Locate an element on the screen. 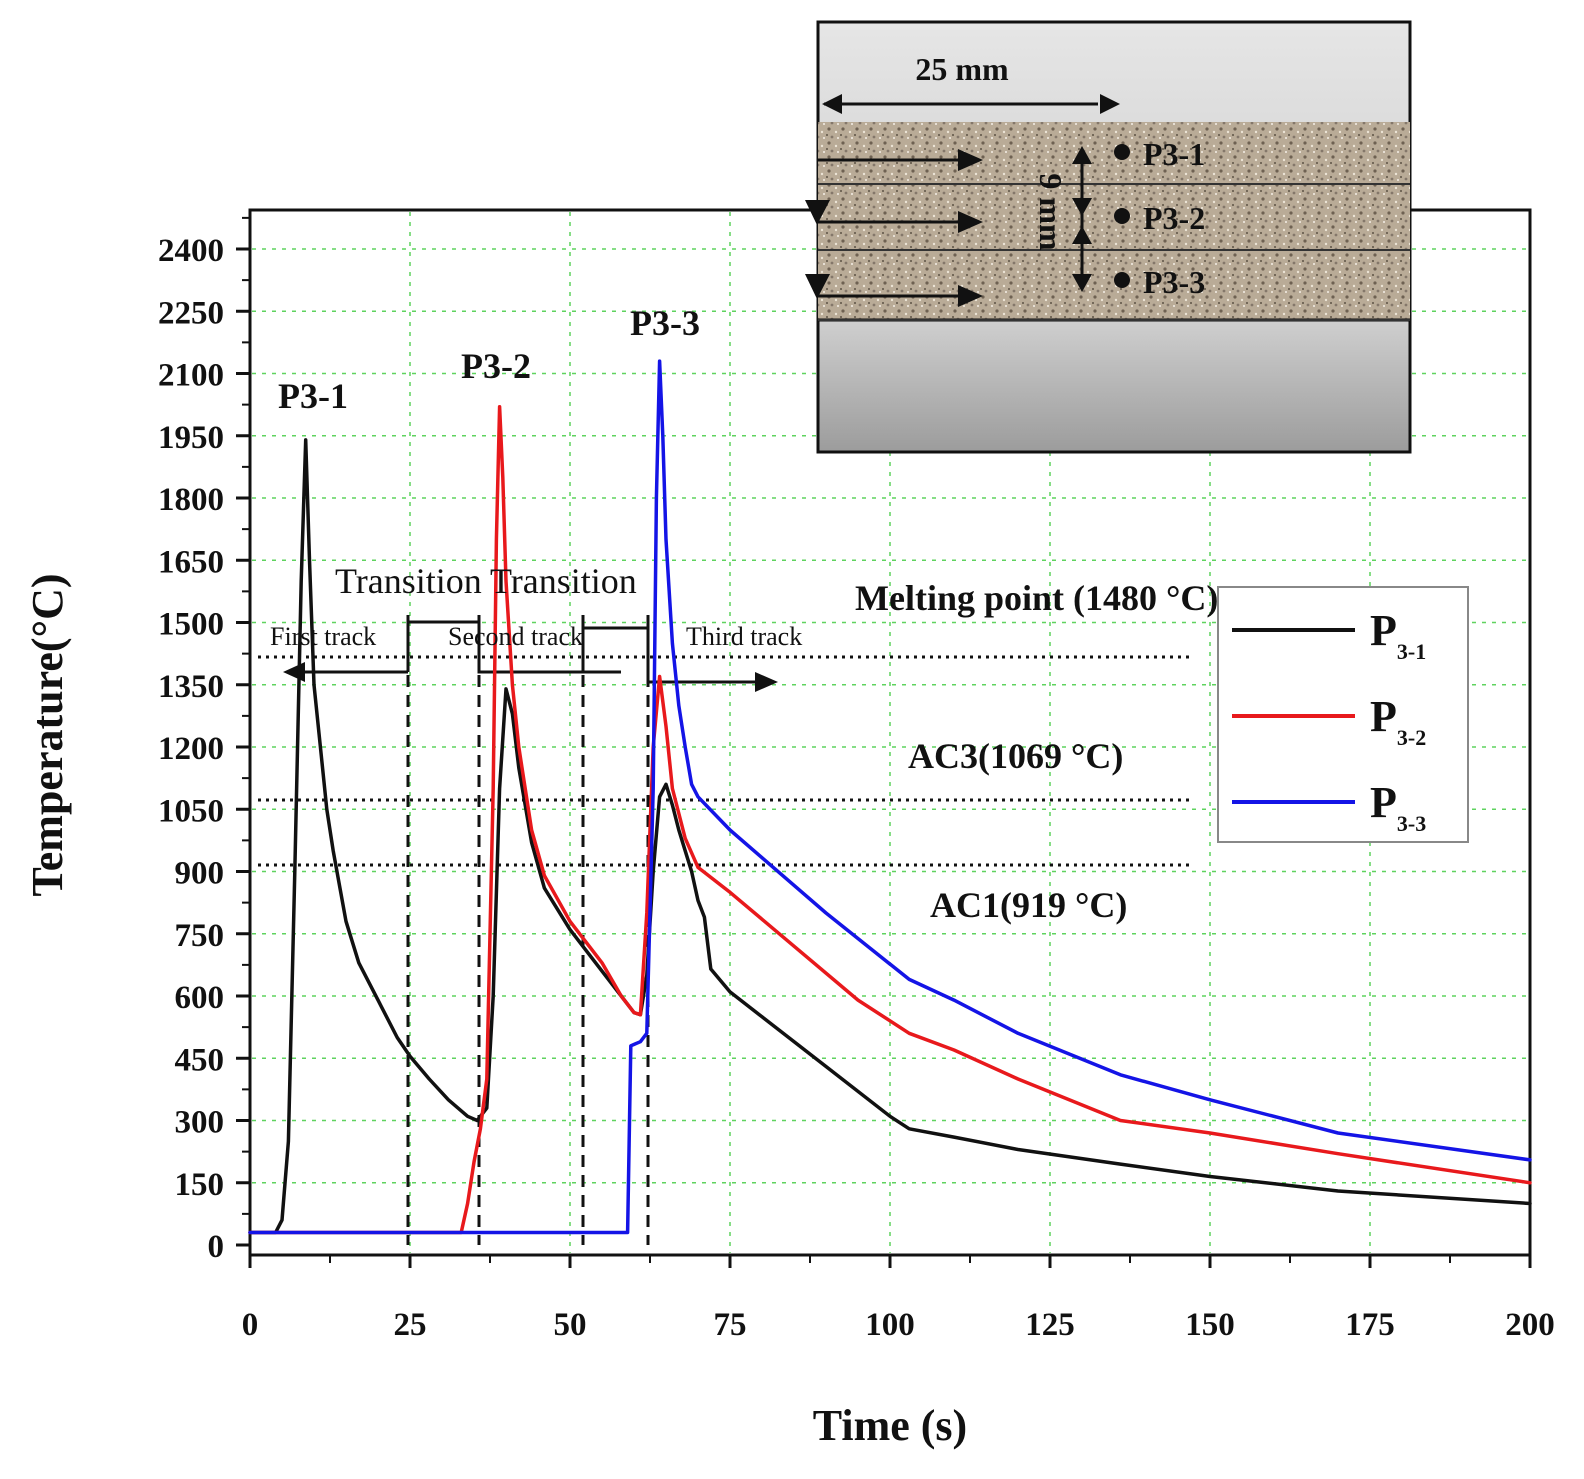 Image resolution: width=1584 pixels, height=1479 pixels. x-tick-label: 25 is located at coordinates (410, 1325).